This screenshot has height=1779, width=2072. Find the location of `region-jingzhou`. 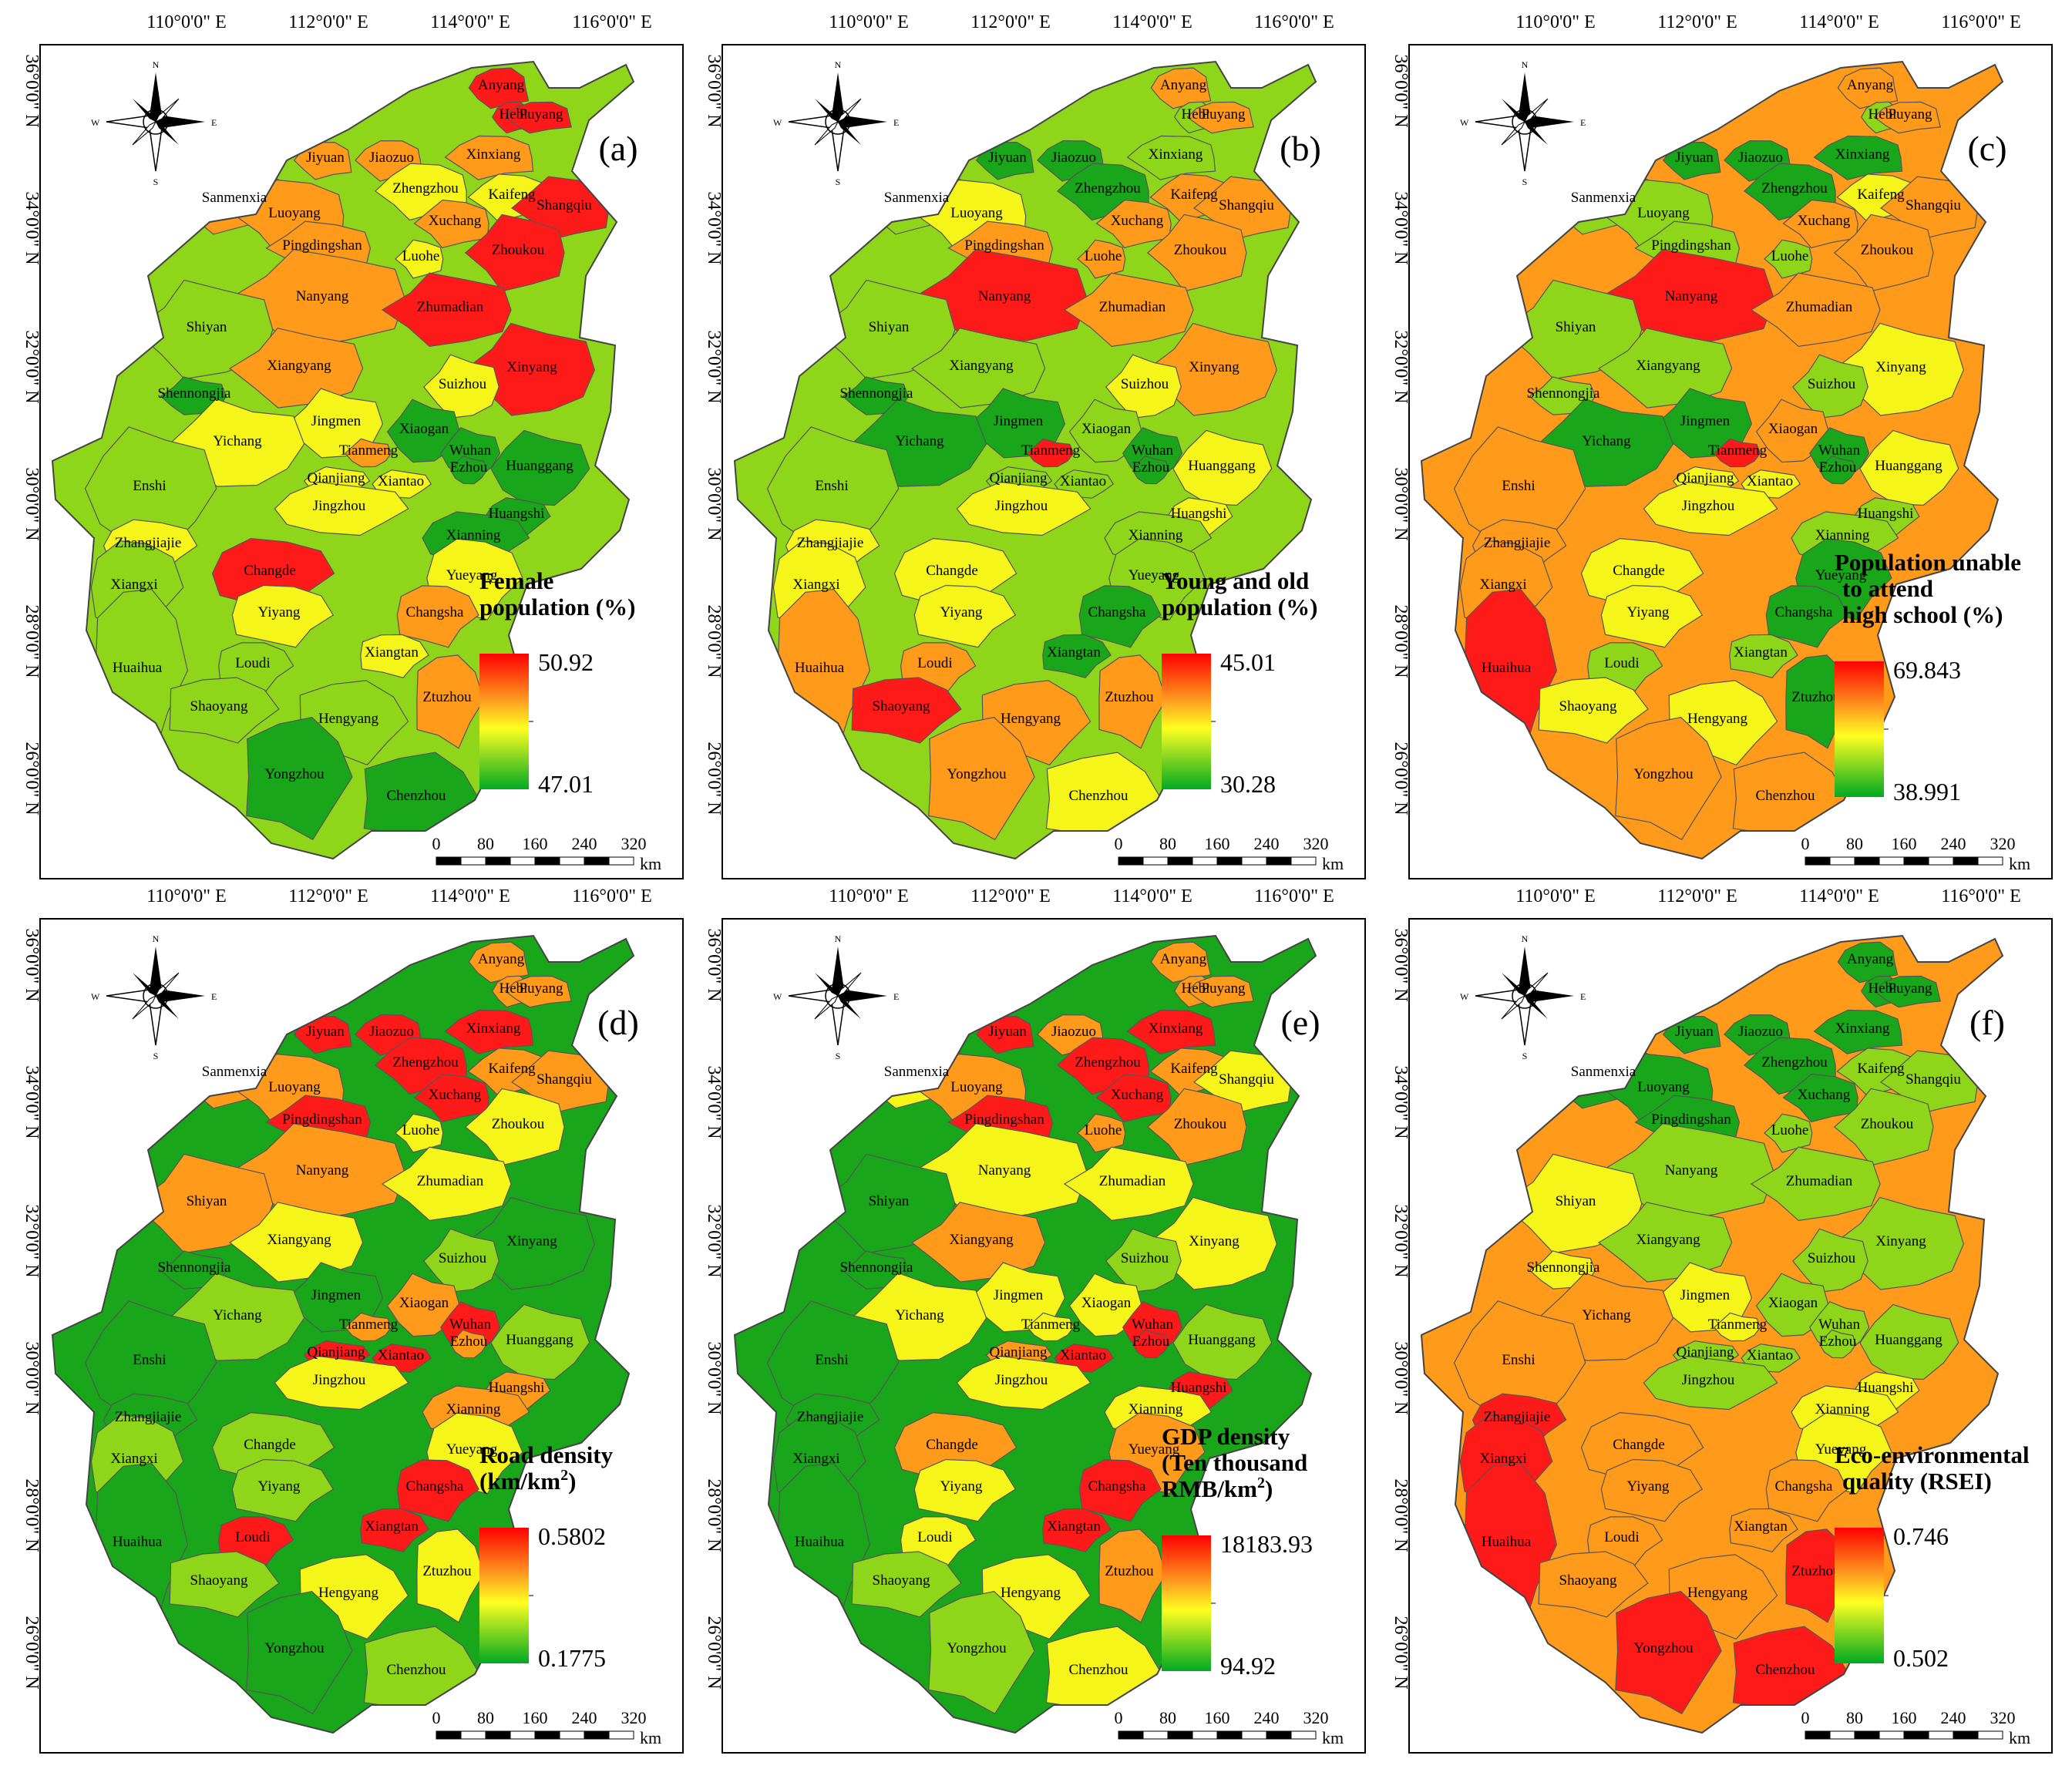

region-jingzhou is located at coordinates (1711, 1383).